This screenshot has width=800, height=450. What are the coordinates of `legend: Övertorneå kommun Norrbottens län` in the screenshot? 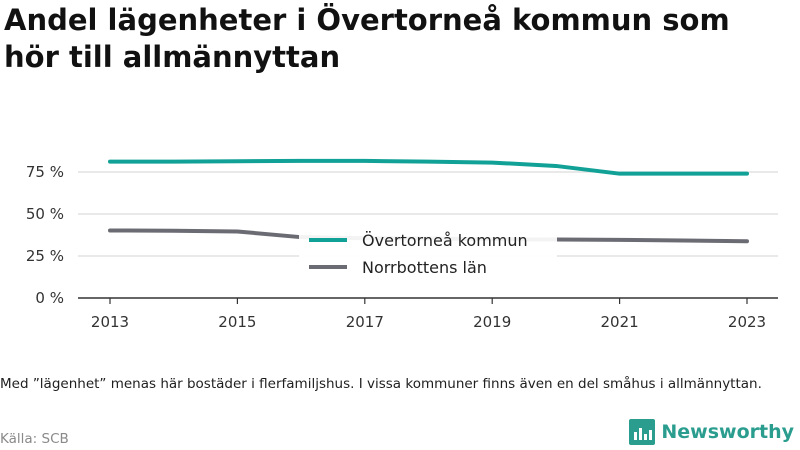 It's located at (428, 250).